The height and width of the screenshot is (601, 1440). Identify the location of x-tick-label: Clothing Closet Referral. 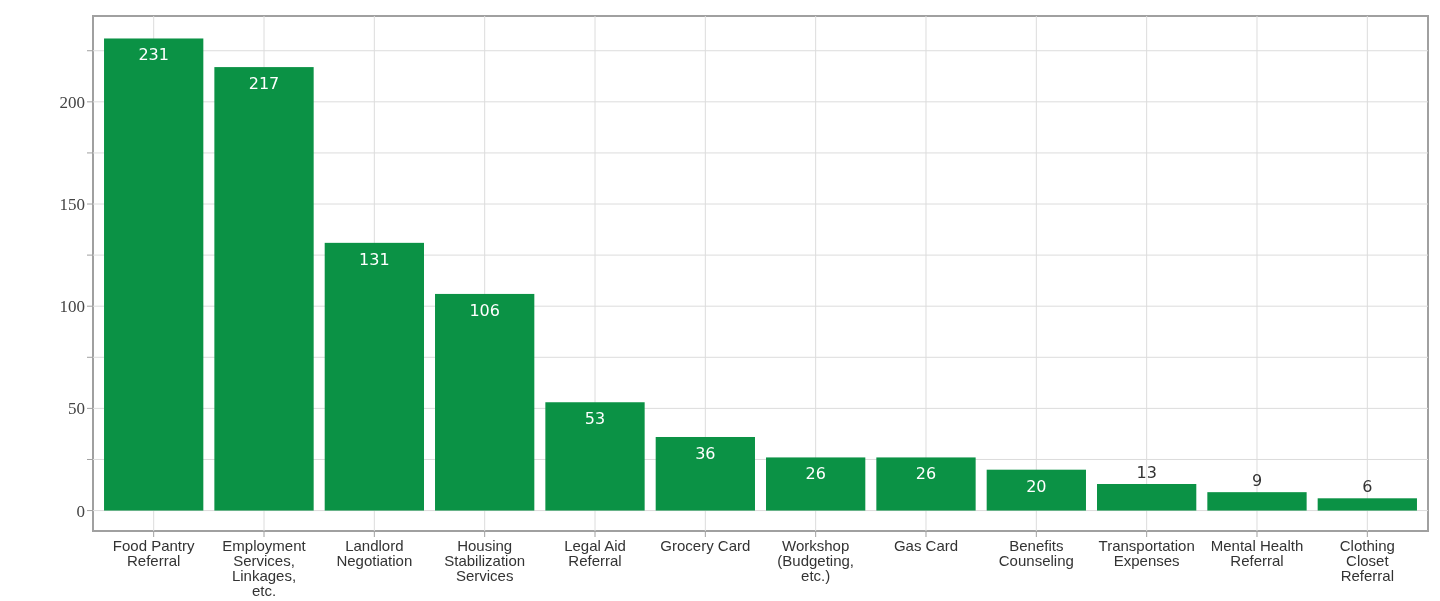
(1367, 560).